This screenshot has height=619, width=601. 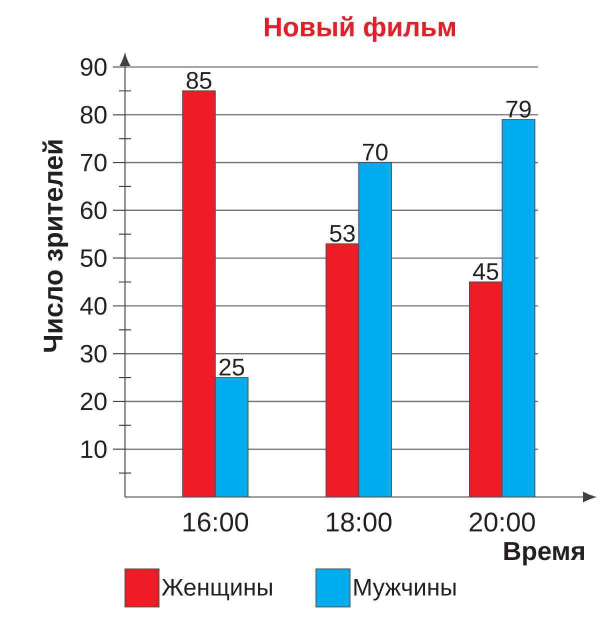 I want to click on x-axis-title: Время, so click(x=544, y=554).